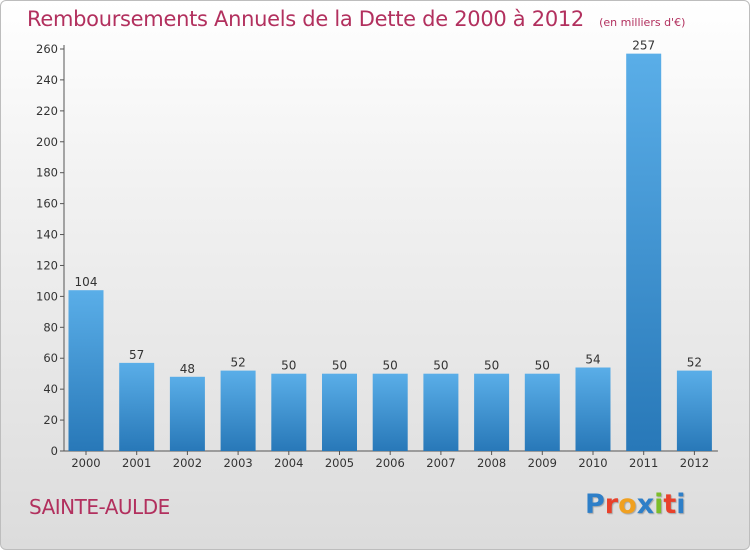 The height and width of the screenshot is (550, 750). Describe the element at coordinates (187, 413) in the screenshot. I see `bar-2002` at that location.